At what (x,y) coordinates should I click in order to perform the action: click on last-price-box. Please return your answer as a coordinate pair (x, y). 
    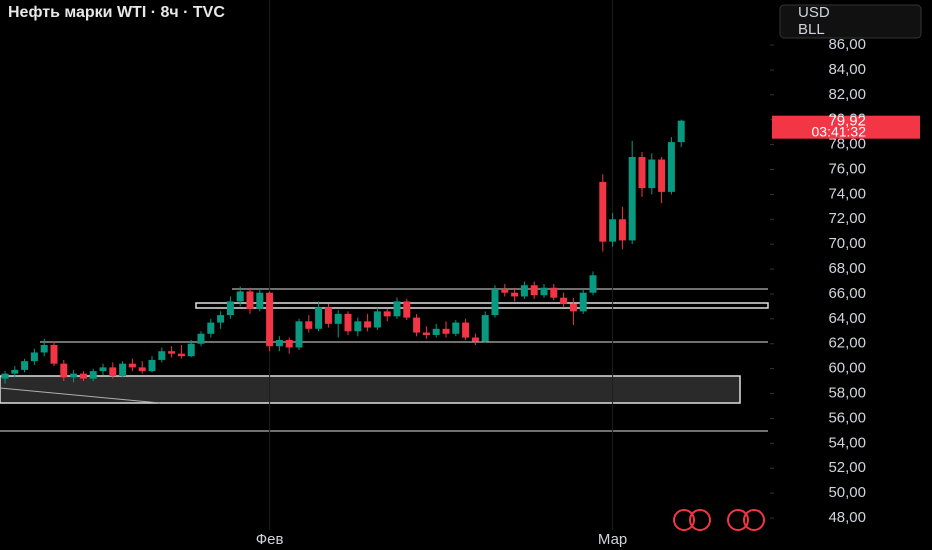
    Looking at the image, I should click on (846, 127).